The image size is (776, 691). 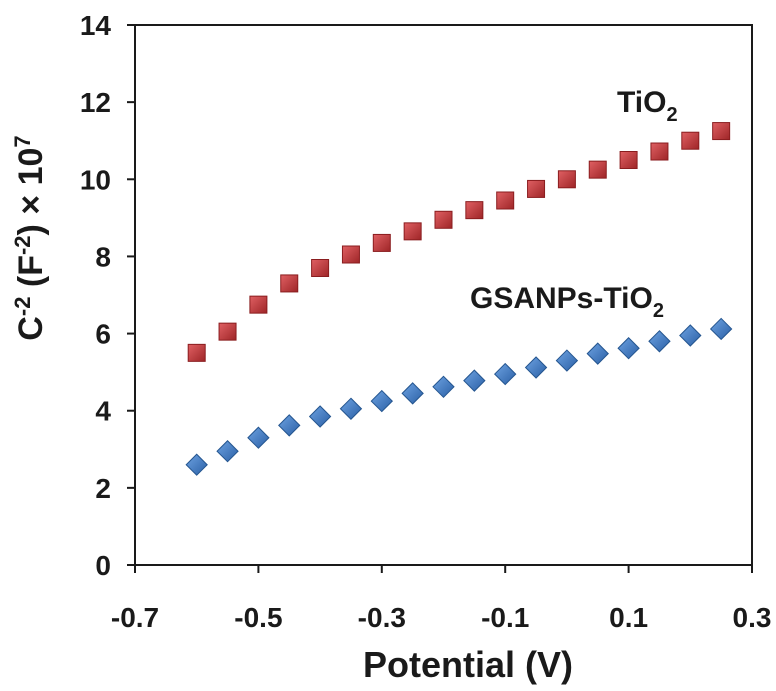 What do you see at coordinates (505, 617) in the screenshot?
I see `x-tick-label: -0.1` at bounding box center [505, 617].